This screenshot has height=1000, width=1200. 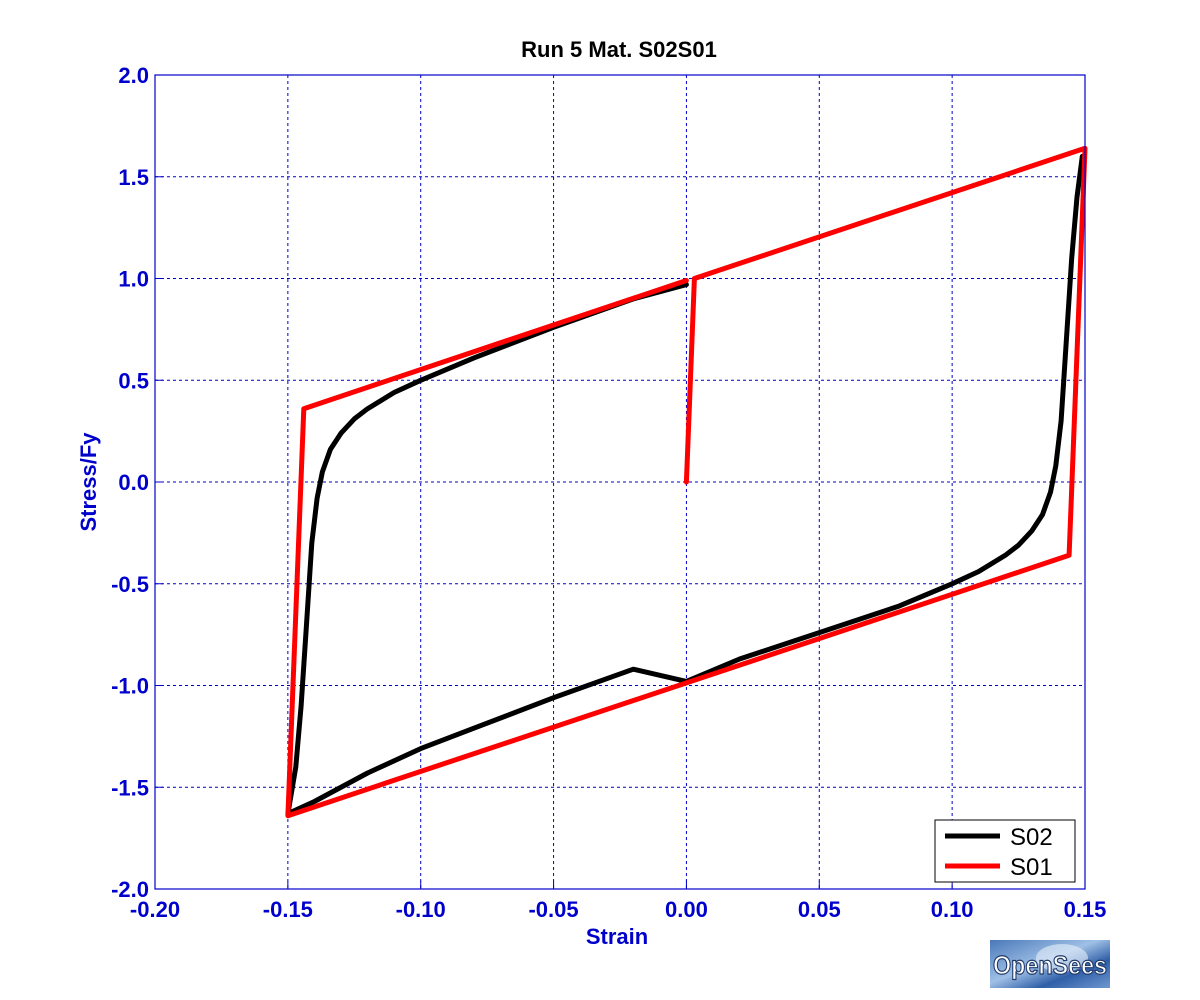 What do you see at coordinates (288, 909) in the screenshot?
I see `x-tick-label: -0.15` at bounding box center [288, 909].